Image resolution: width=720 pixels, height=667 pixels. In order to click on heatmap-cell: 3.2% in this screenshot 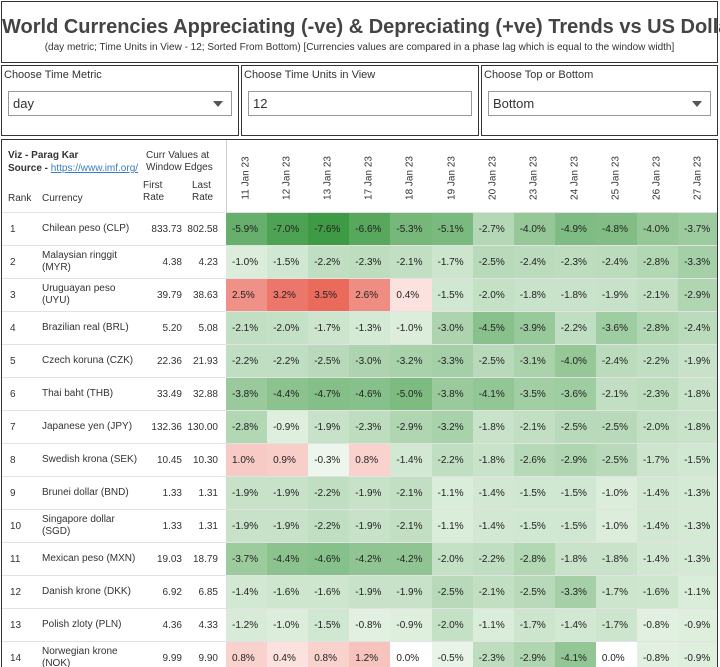, I will do `click(288, 295)`.